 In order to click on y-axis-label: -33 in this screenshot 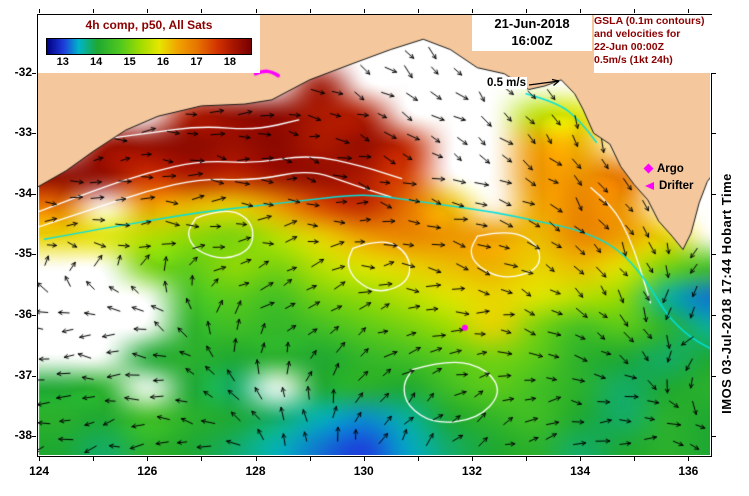, I will do `click(23, 132)`.